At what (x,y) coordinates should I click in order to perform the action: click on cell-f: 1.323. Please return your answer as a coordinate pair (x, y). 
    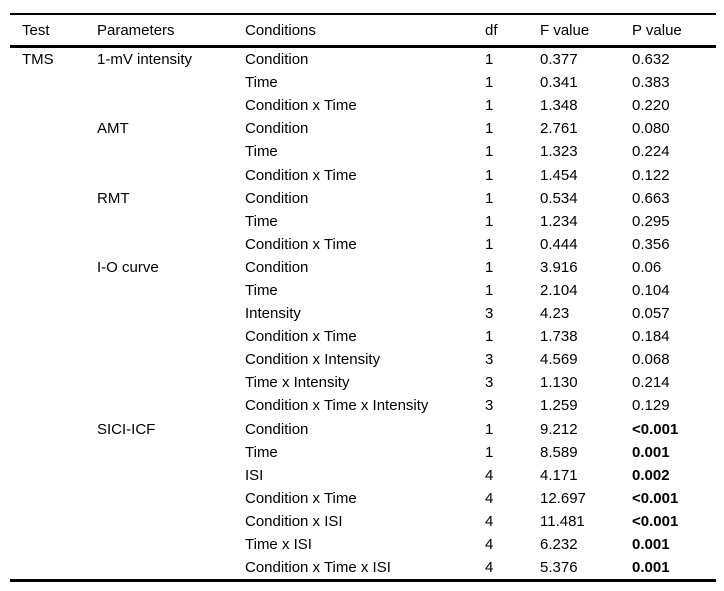
    Looking at the image, I should click on (559, 152).